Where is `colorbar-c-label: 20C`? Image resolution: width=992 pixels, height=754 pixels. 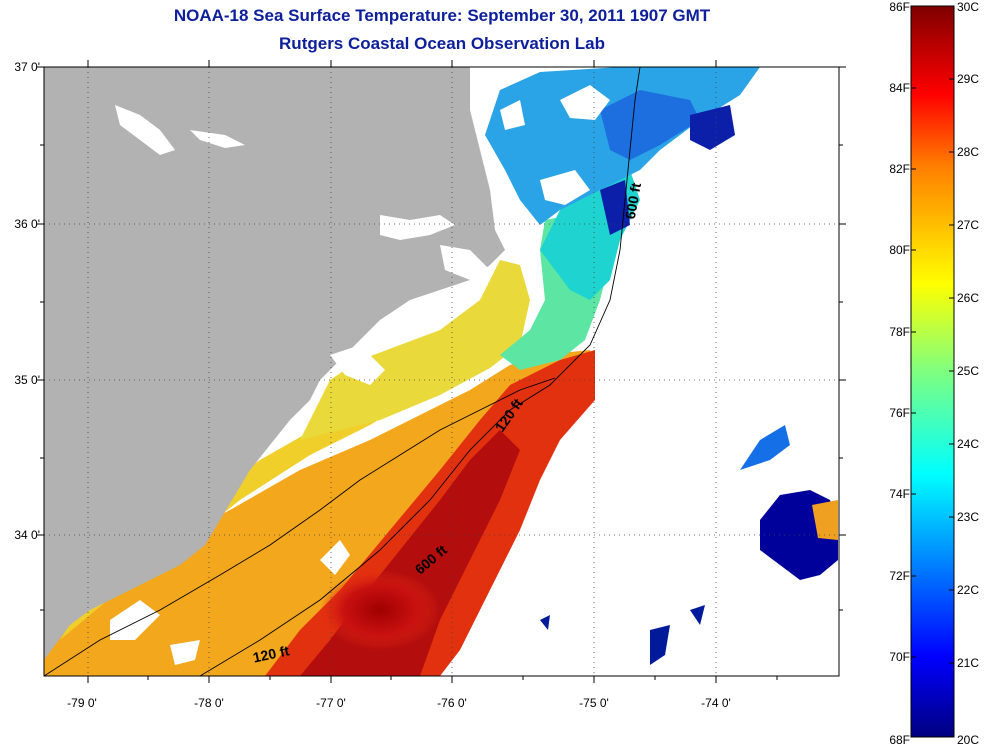
colorbar-c-label: 20C is located at coordinates (968, 740).